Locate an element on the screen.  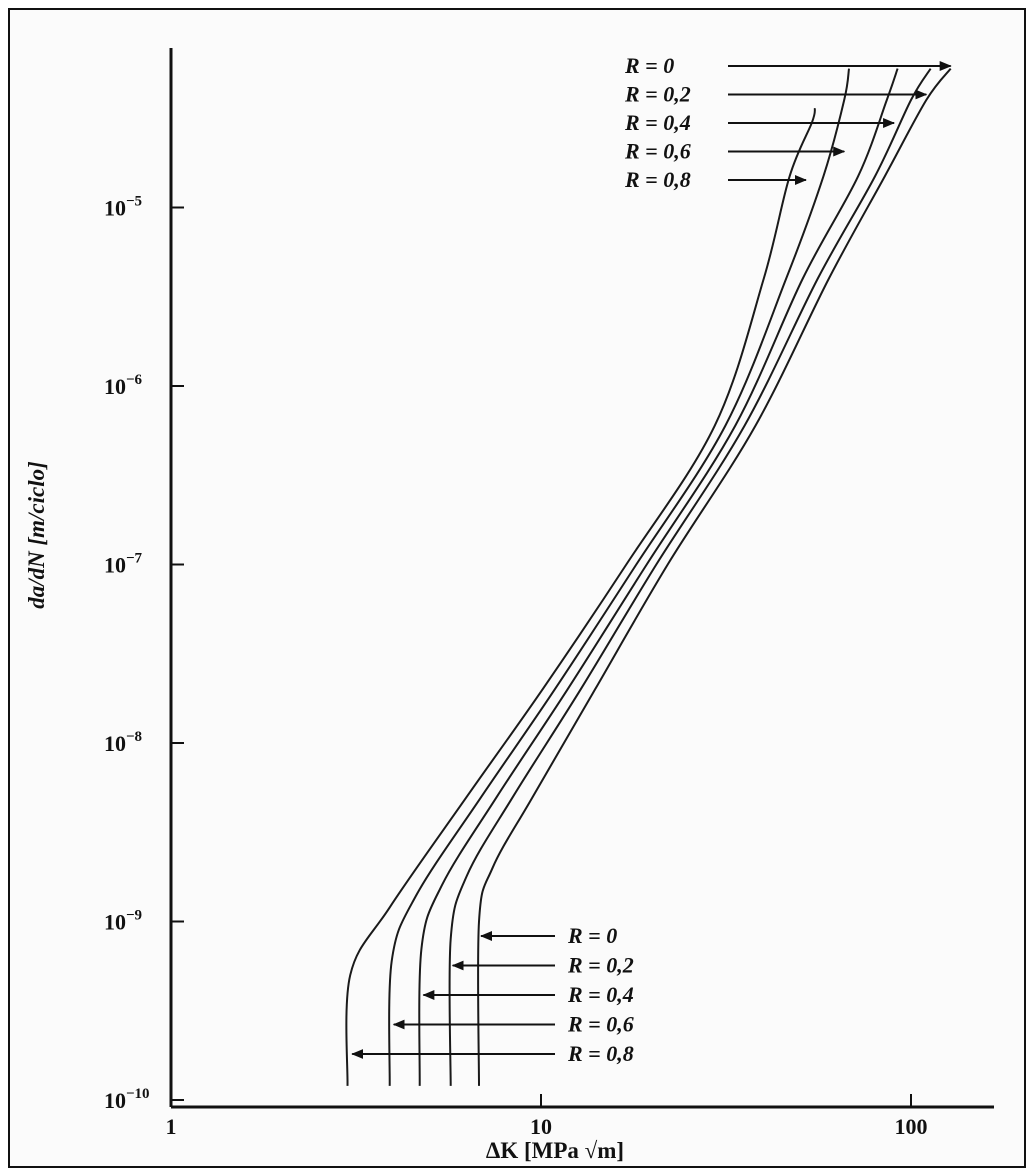
y-axis-label: da/dN [m/ciclo] is located at coordinates (36, 535).